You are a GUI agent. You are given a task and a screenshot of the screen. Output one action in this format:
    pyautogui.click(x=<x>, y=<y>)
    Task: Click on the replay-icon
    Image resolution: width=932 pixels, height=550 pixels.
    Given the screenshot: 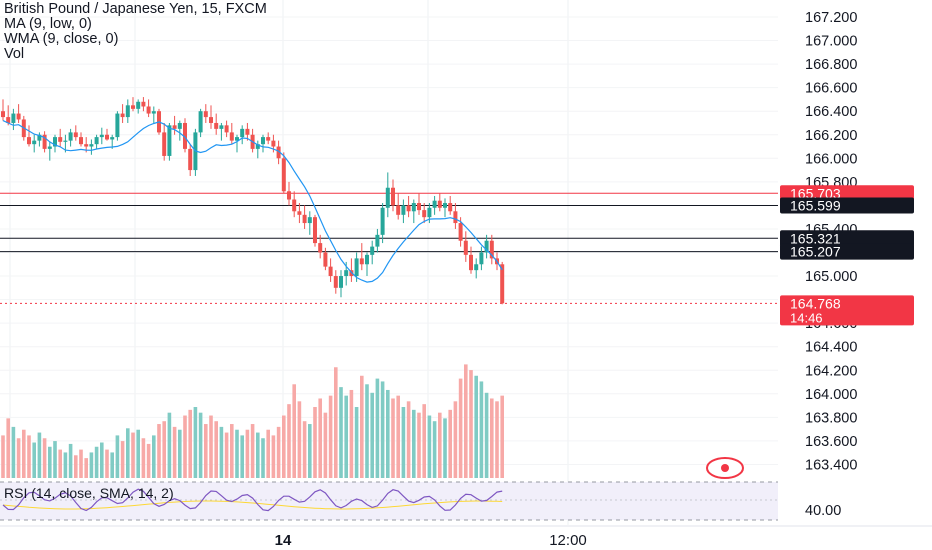 What is the action you would take?
    pyautogui.click(x=725, y=468)
    